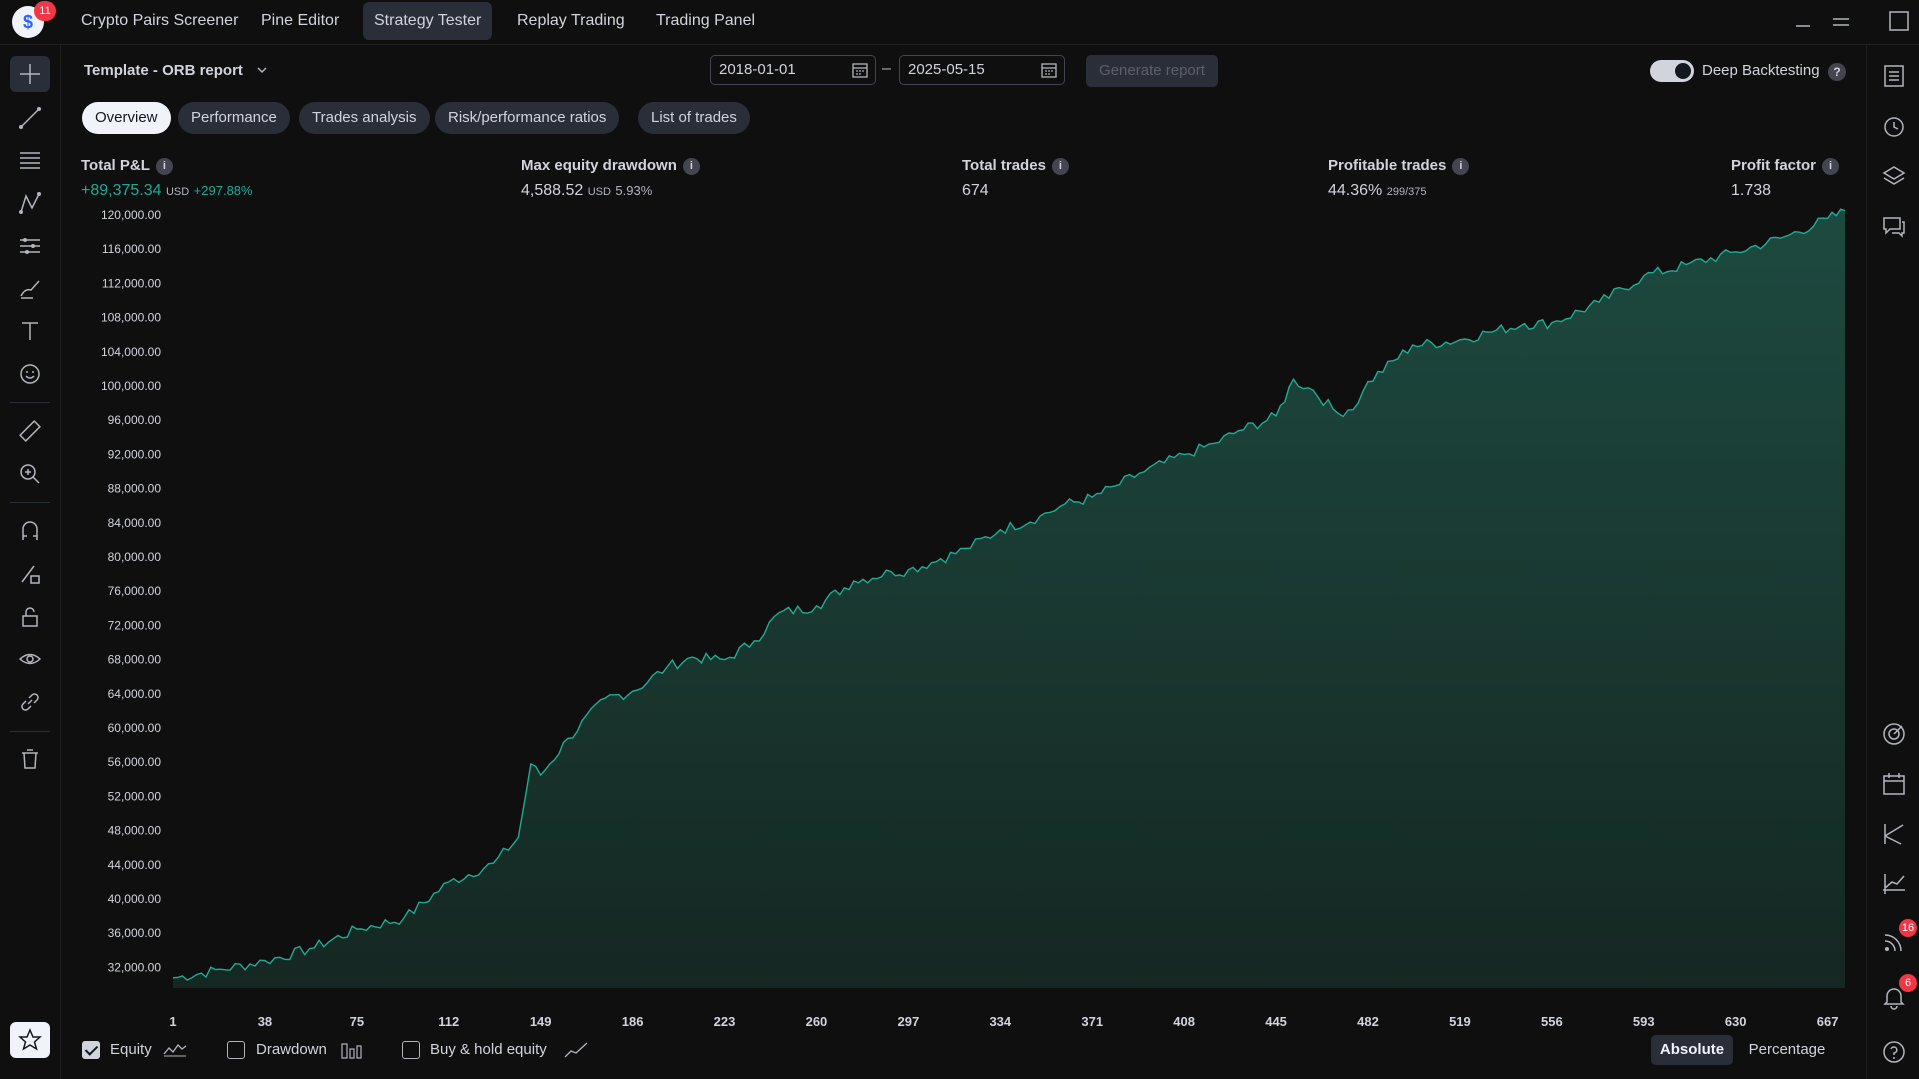 The image size is (1919, 1079). What do you see at coordinates (265, 1021) in the screenshot?
I see `x-tick-label: 38` at bounding box center [265, 1021].